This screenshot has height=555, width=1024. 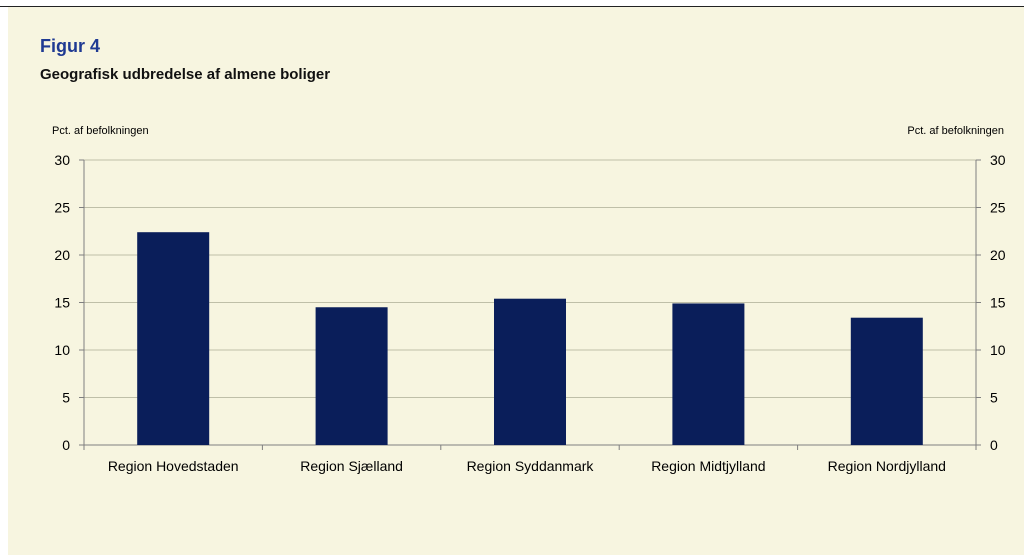 I want to click on y-tick-label-left: 30, so click(x=62, y=160).